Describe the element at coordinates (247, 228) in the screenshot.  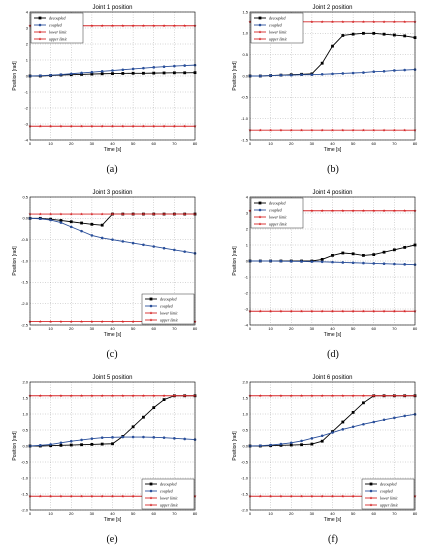
I see `y-tick-label: 2` at that location.